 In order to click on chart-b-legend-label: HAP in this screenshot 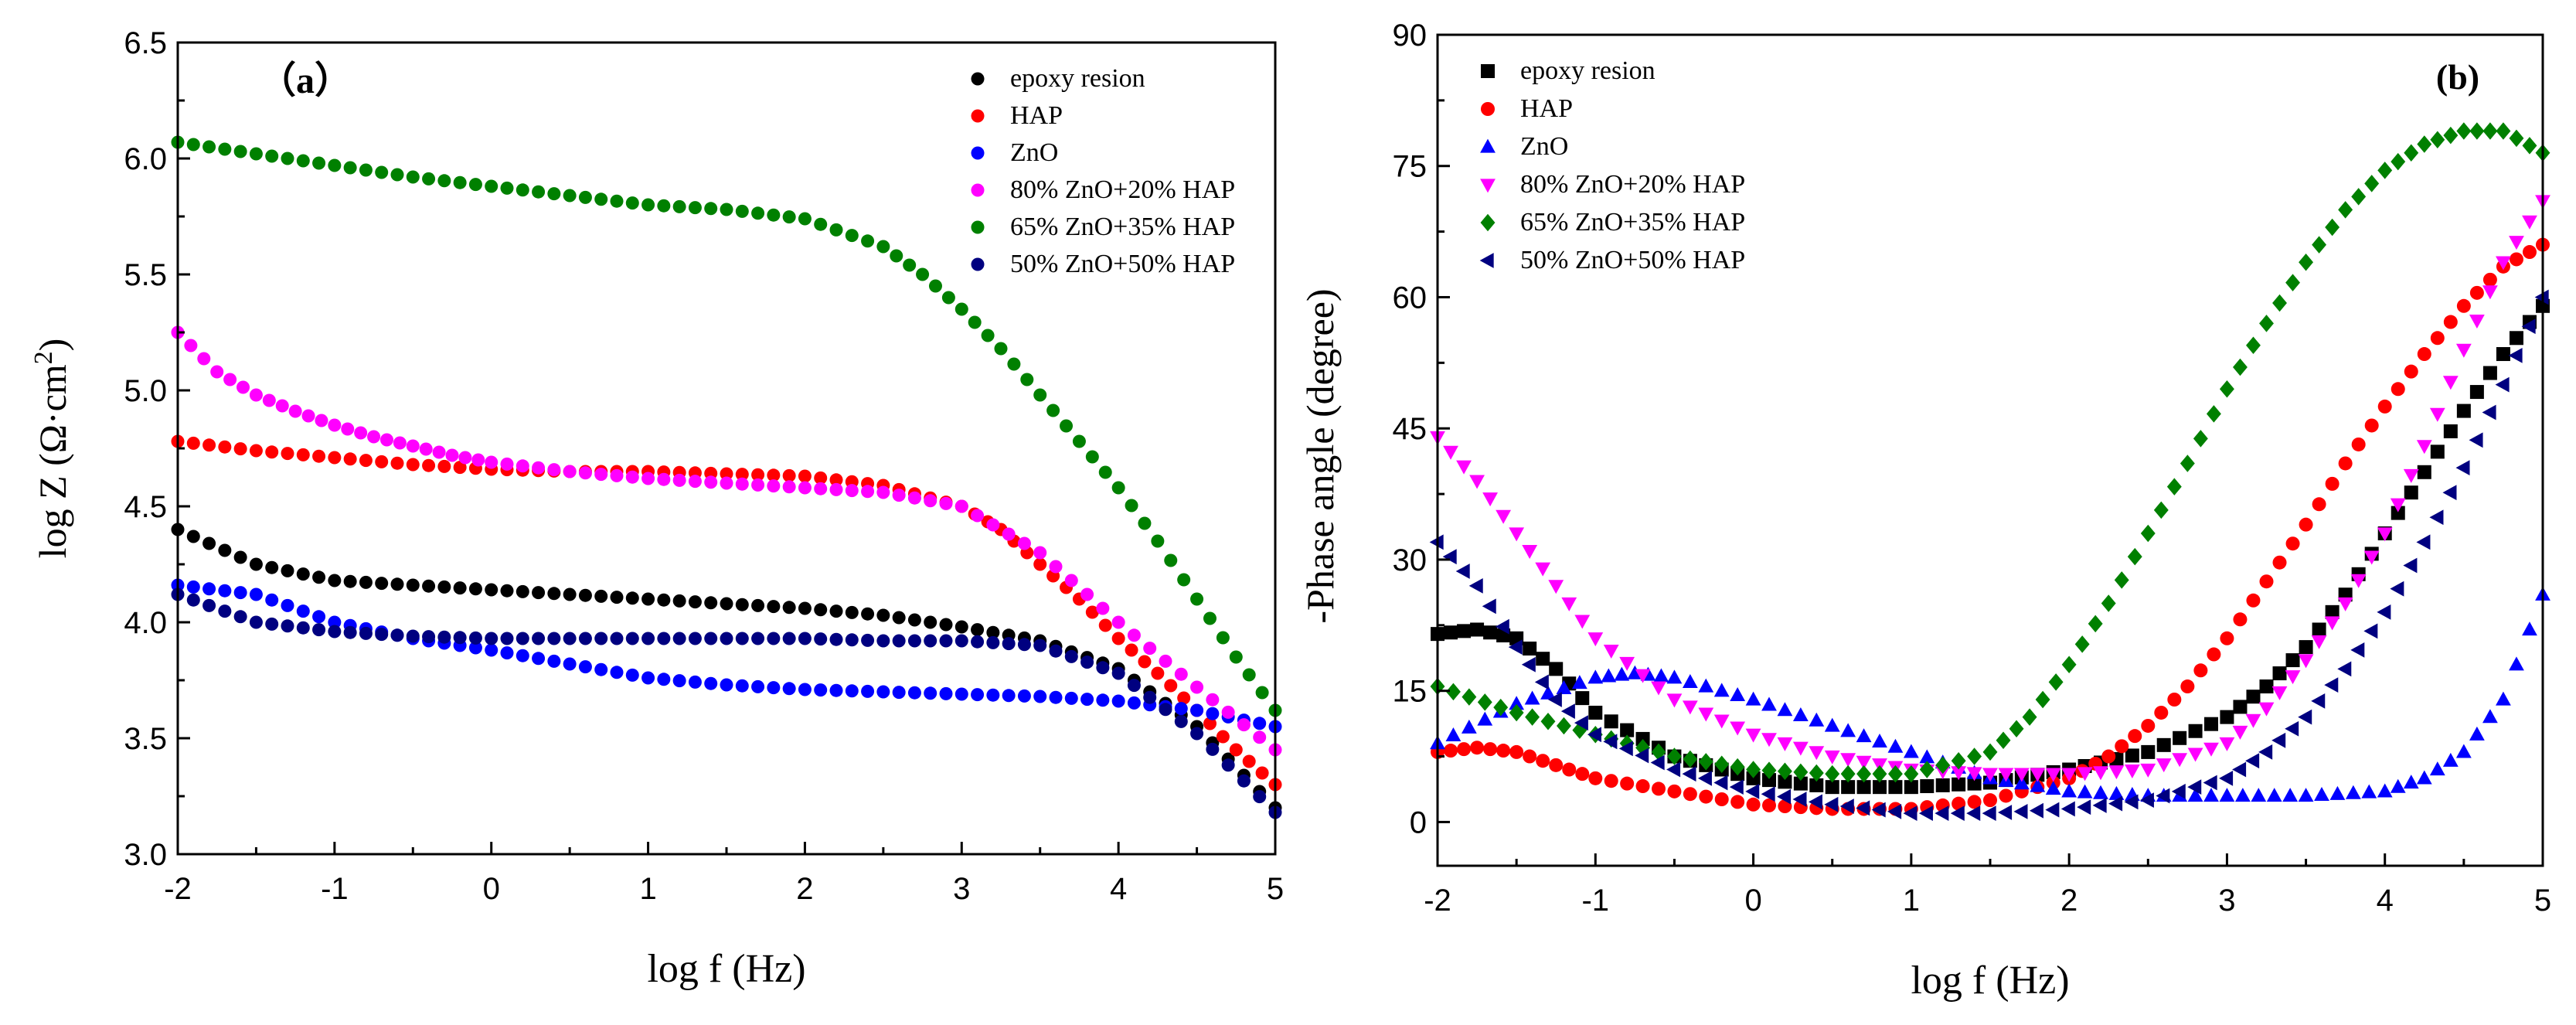, I will do `click(1546, 109)`.